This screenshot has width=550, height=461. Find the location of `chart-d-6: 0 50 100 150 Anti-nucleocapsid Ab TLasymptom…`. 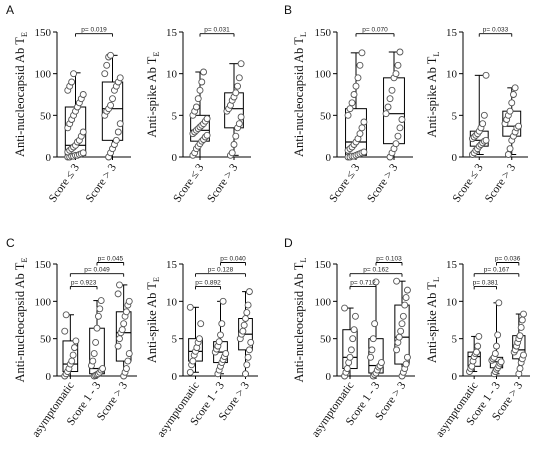

chart-d-6: 0 50 100 150 Anti-nucleocapsid Ab TLasymptom… is located at coordinates (353, 348).